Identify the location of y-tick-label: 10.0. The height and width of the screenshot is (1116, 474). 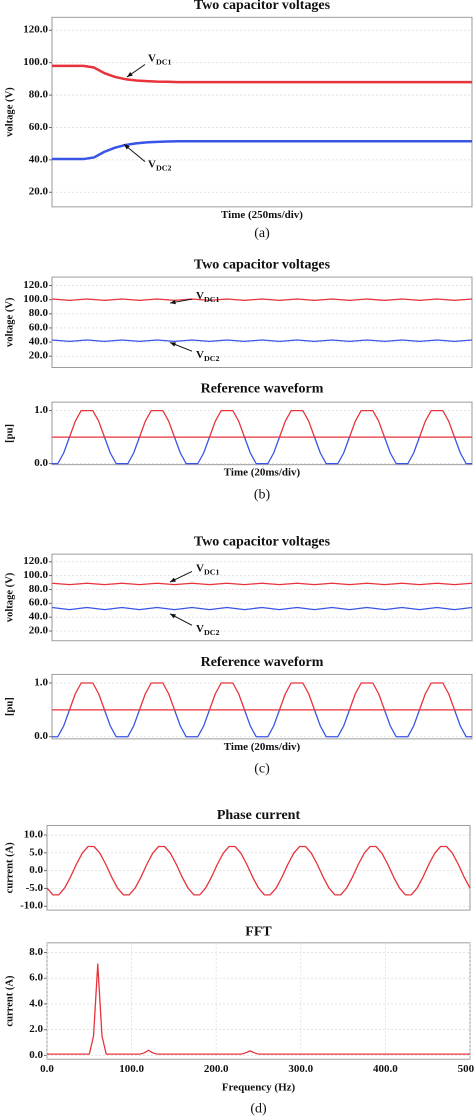
(33, 835).